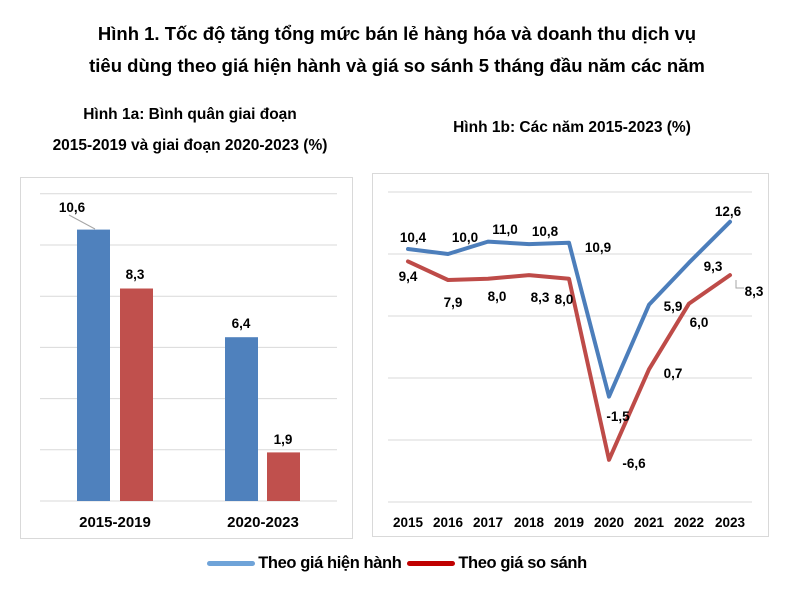  What do you see at coordinates (190, 145) in the screenshot?
I see `subtitle-1a-line2: 2015-2019 và giai đoạn 2020-2023 (%)` at bounding box center [190, 145].